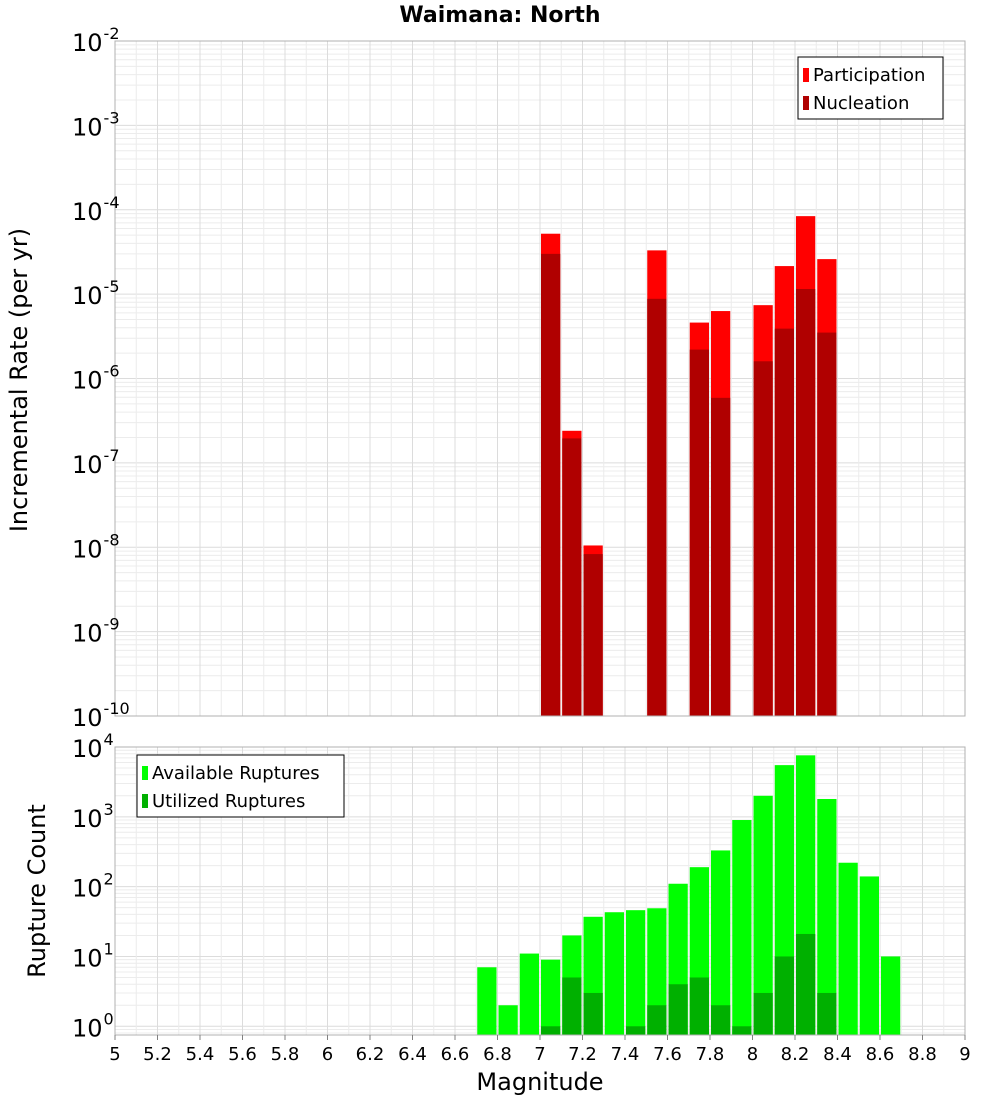 This screenshot has height=1100, width=1000. Describe the element at coordinates (710, 1054) in the screenshot. I see `x-tick-label: 7.8` at that location.